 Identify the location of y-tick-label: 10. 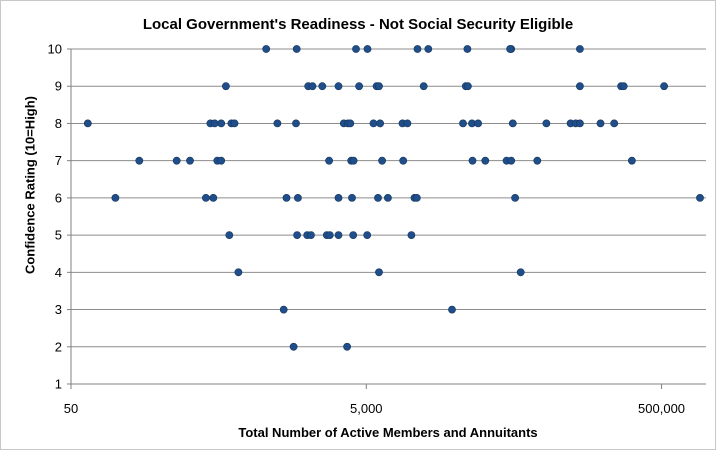
(55, 49).